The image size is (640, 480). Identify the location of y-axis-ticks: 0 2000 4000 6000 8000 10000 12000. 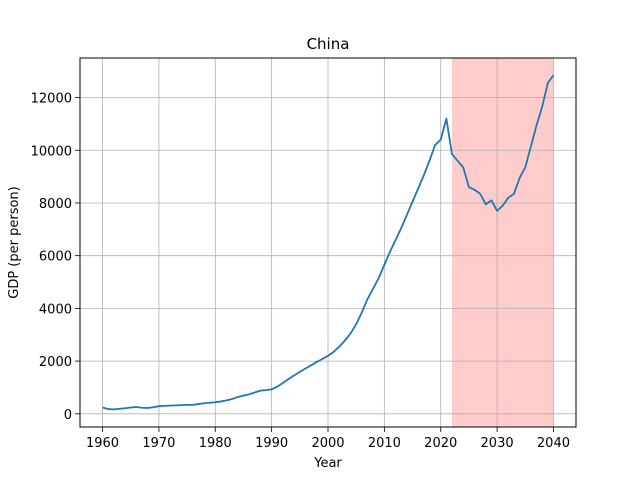
(55, 257).